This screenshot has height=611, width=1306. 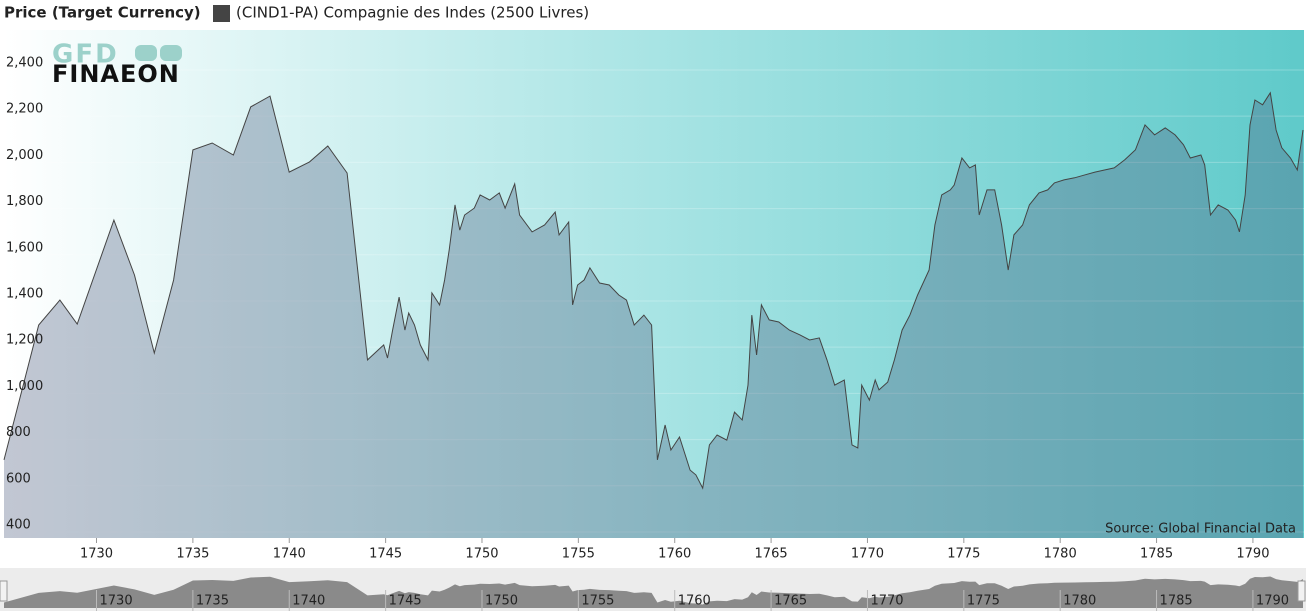 I want to click on navigator-area, so click(x=653, y=592).